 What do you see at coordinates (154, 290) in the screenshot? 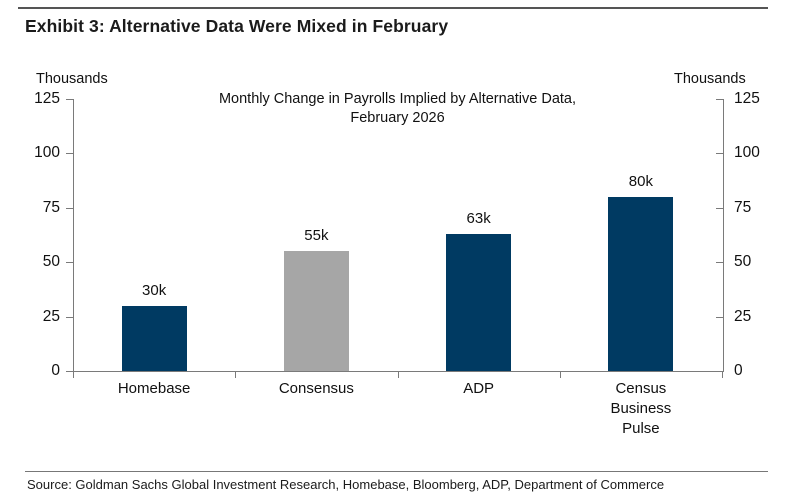
I see `bar-value-label: 30k` at bounding box center [154, 290].